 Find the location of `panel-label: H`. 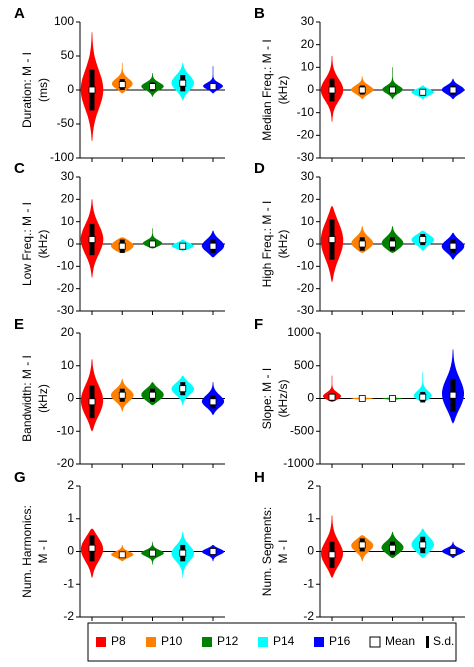

panel-label: H is located at coordinates (259, 477).